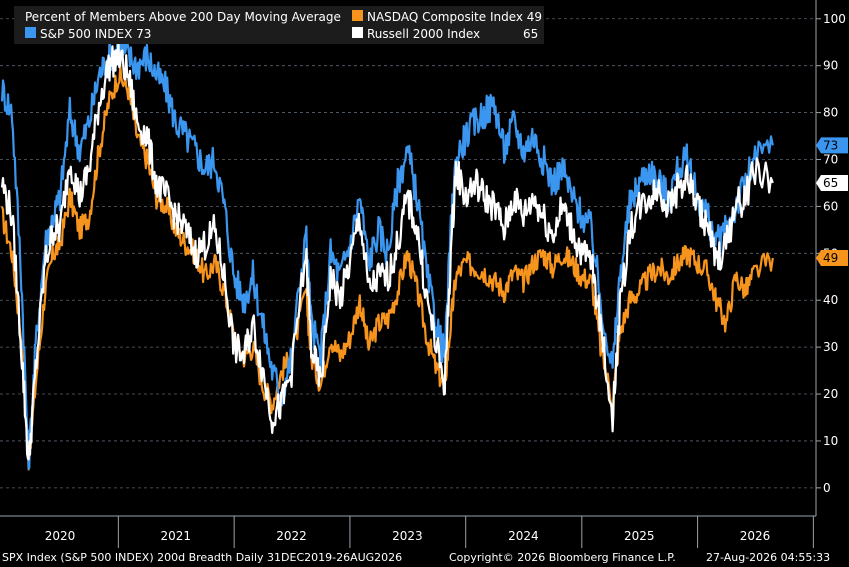 The width and height of the screenshot is (849, 567). What do you see at coordinates (523, 536) in the screenshot?
I see `x-tick-label: 2024` at bounding box center [523, 536].